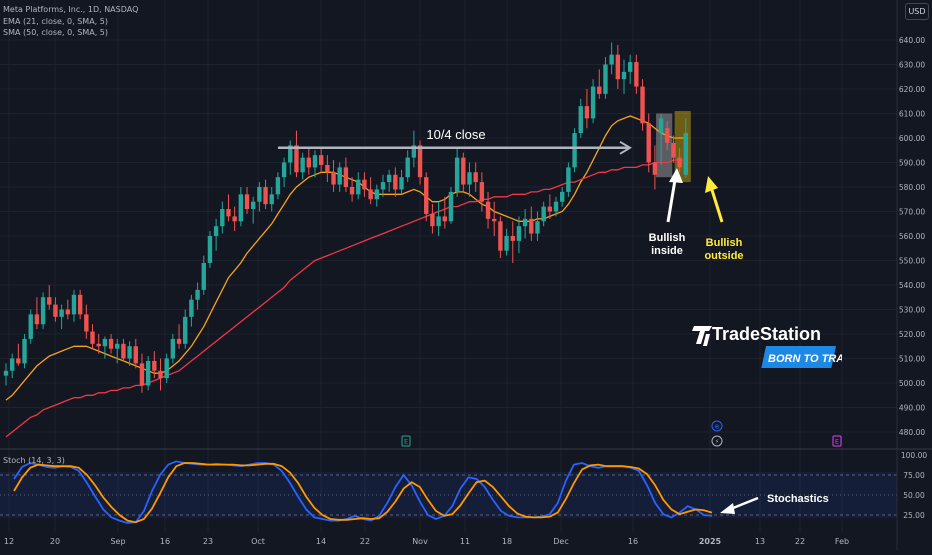 This screenshot has width=932, height=555. Describe the element at coordinates (717, 206) in the screenshot. I see `outside-arrow` at that location.